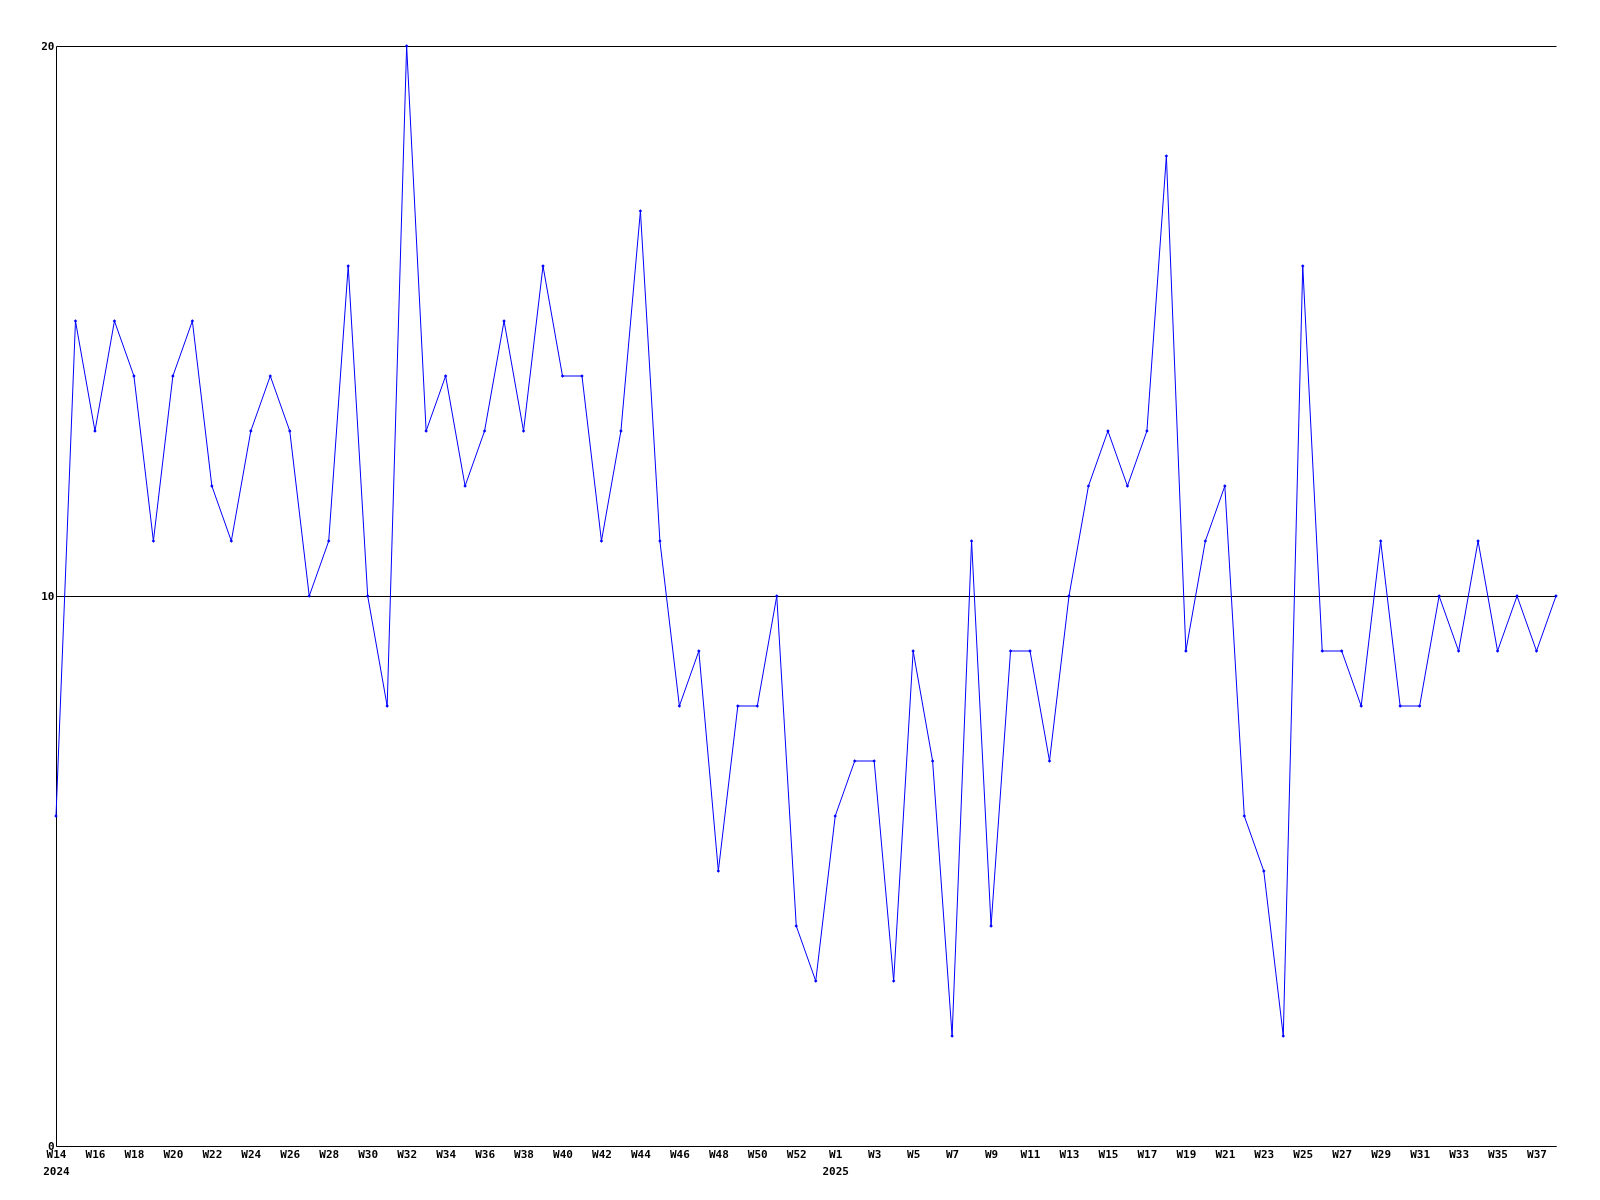  Describe the element at coordinates (134, 1154) in the screenshot. I see `x-tick-label: W18` at that location.